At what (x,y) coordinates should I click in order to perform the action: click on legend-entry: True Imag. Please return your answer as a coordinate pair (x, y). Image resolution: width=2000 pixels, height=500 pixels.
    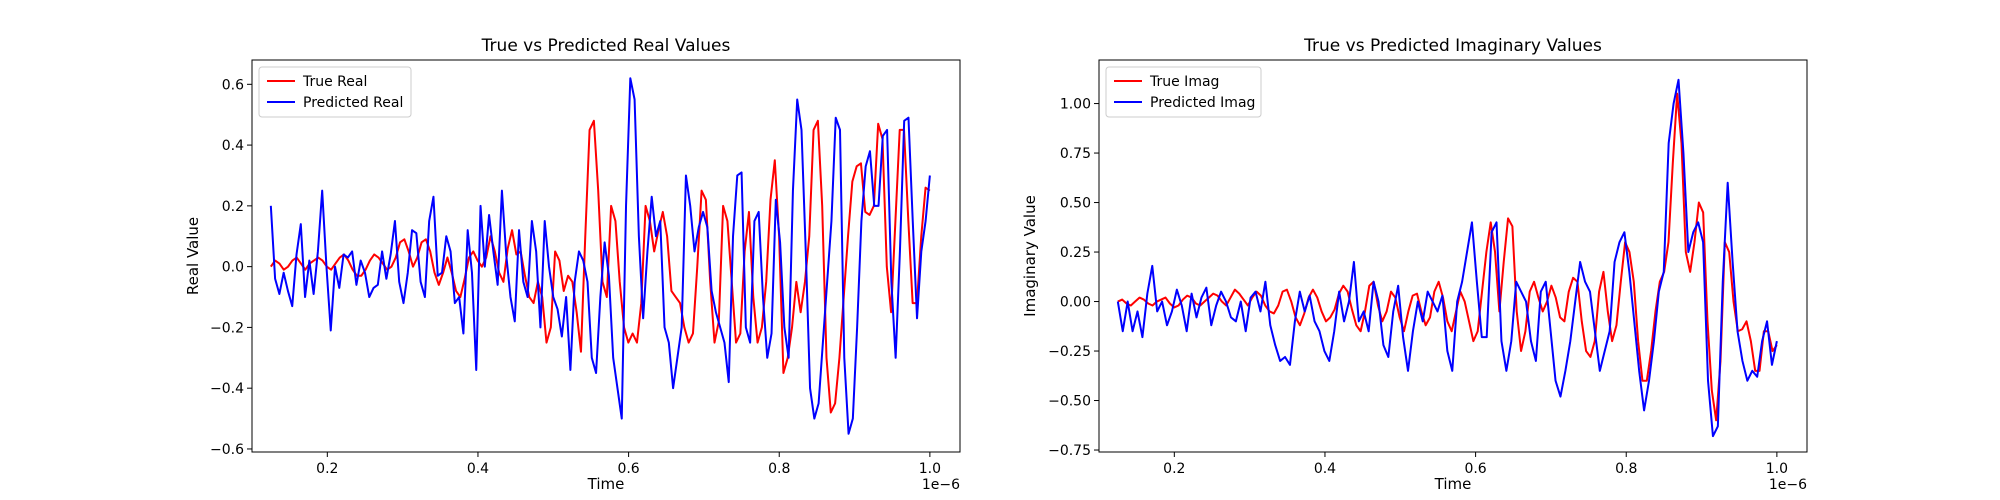
    Looking at the image, I should click on (1184, 82).